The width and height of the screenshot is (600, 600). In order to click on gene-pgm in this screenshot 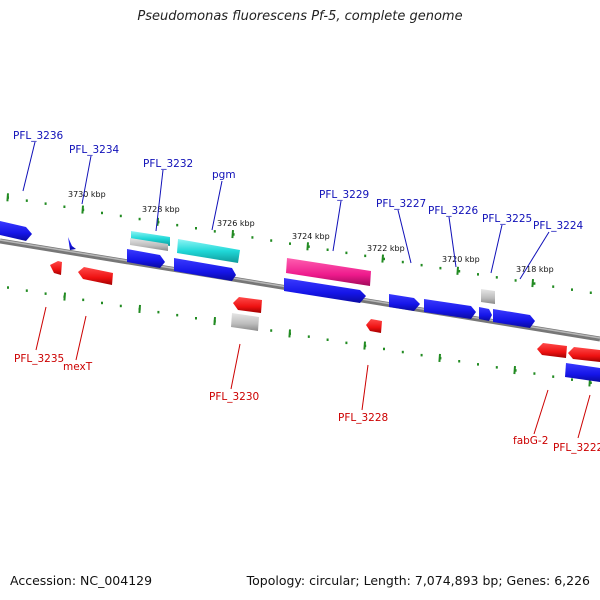, I will do `click(208, 251)`.